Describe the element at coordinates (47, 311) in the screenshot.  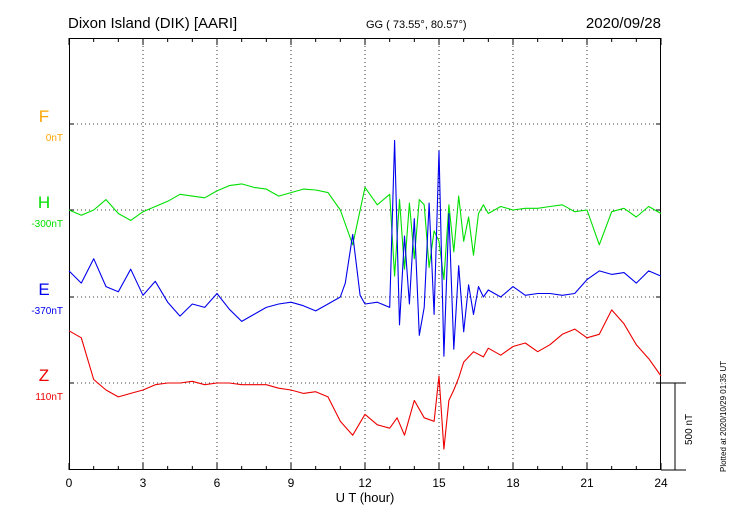
I see `series-e-baseline: -370nT` at that location.